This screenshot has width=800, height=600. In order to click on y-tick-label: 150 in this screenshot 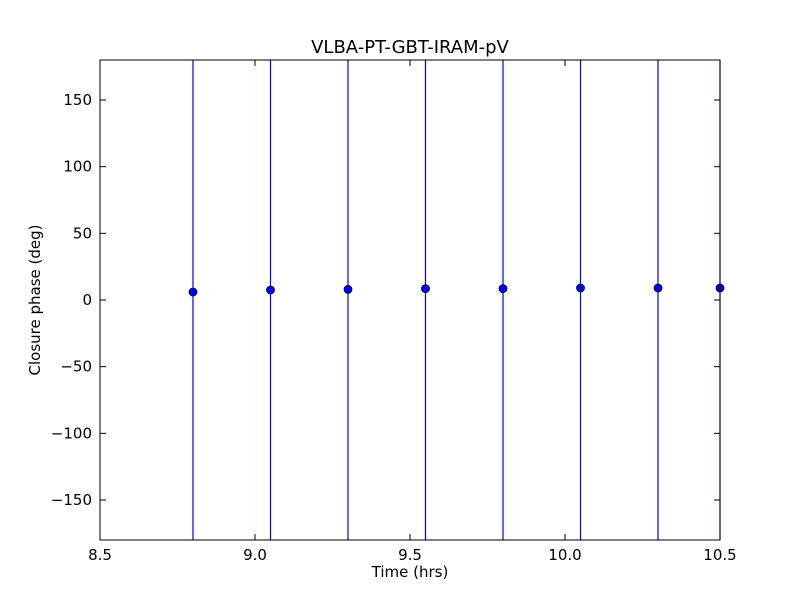, I will do `click(77, 100)`.